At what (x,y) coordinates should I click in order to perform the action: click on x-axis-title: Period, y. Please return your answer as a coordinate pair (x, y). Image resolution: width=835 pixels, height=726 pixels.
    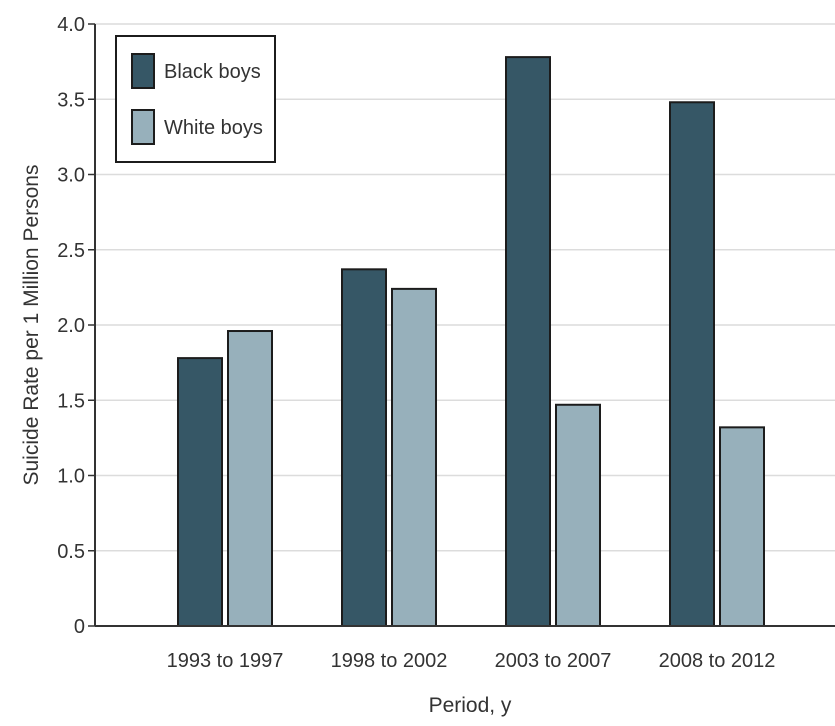
    Looking at the image, I should click on (470, 705).